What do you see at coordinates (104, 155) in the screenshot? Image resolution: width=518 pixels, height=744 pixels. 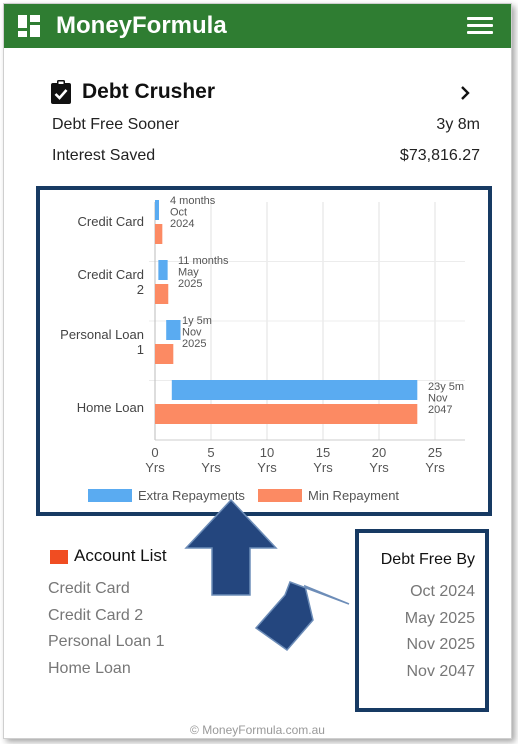 I see `stat-label: Interest Saved` at bounding box center [104, 155].